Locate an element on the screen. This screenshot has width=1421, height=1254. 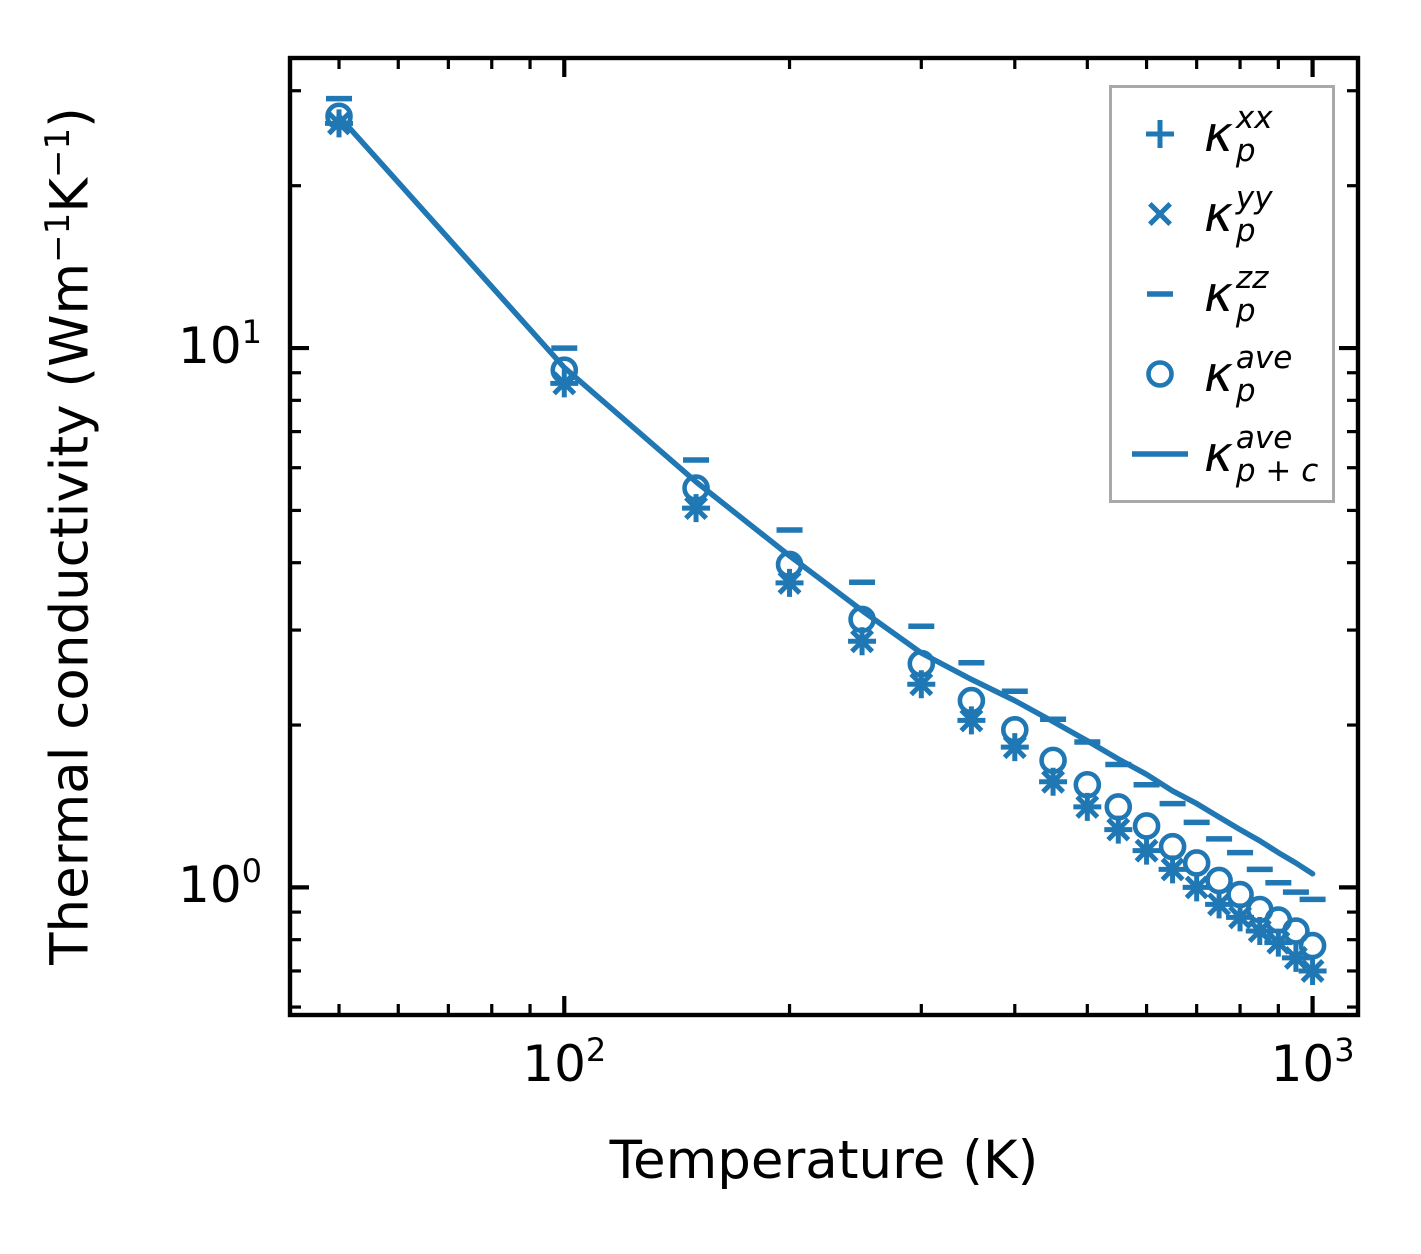
legend-item-kappa-p-xx: κ xx p is located at coordinates (1226, 134).